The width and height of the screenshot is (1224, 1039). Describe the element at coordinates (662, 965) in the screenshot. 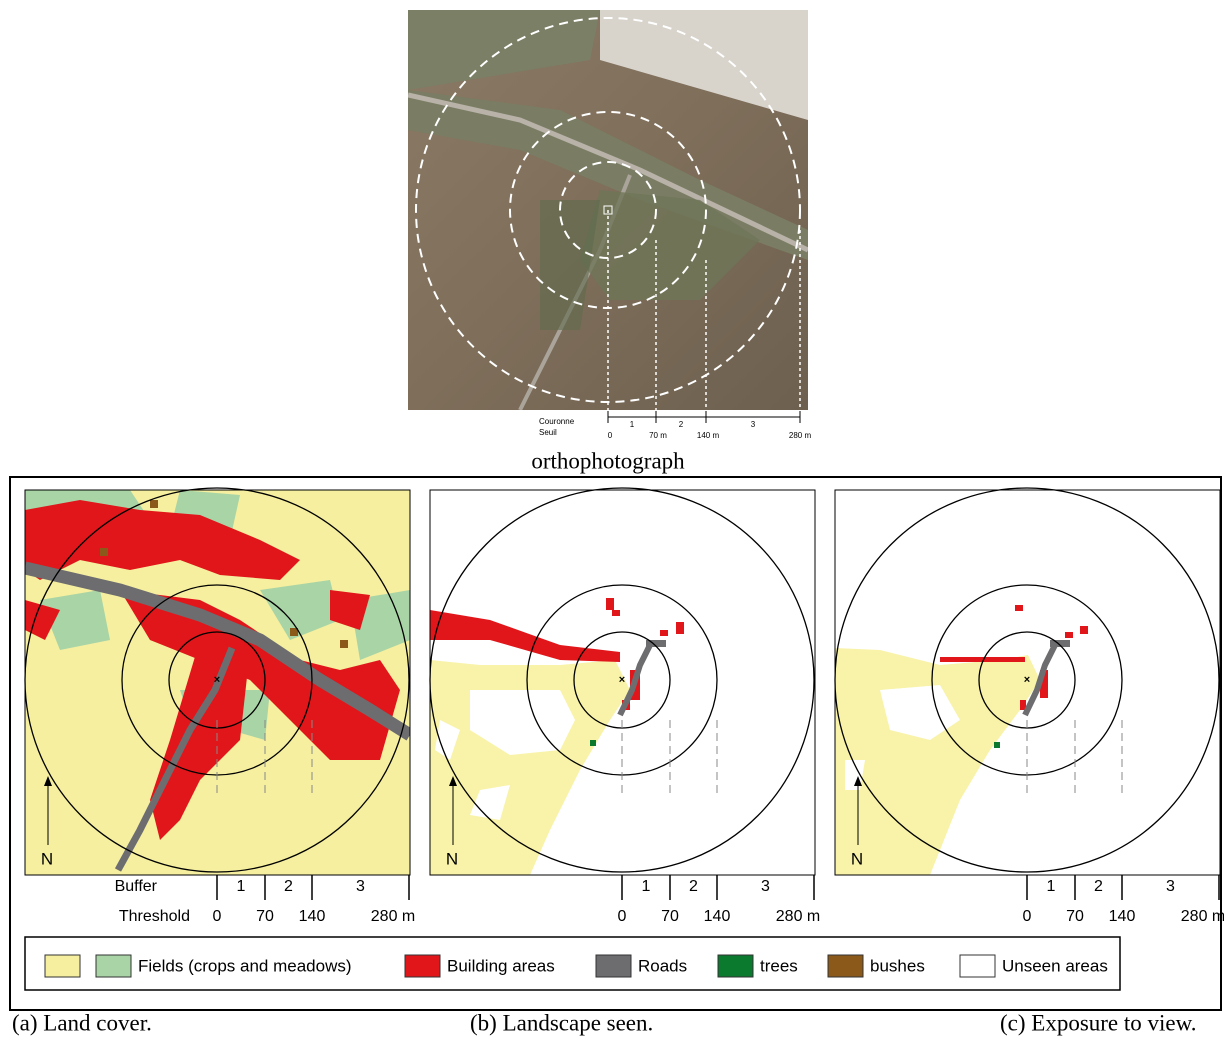

I see `legend-label: Roads` at that location.